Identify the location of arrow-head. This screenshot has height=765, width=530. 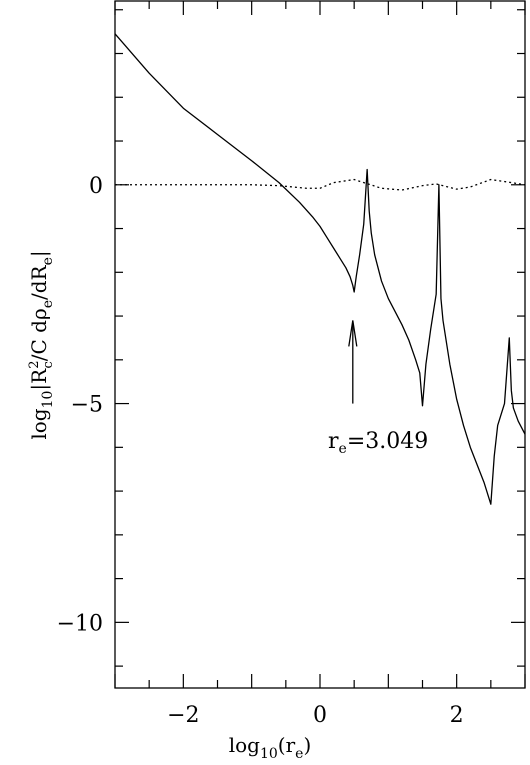
(353, 333).